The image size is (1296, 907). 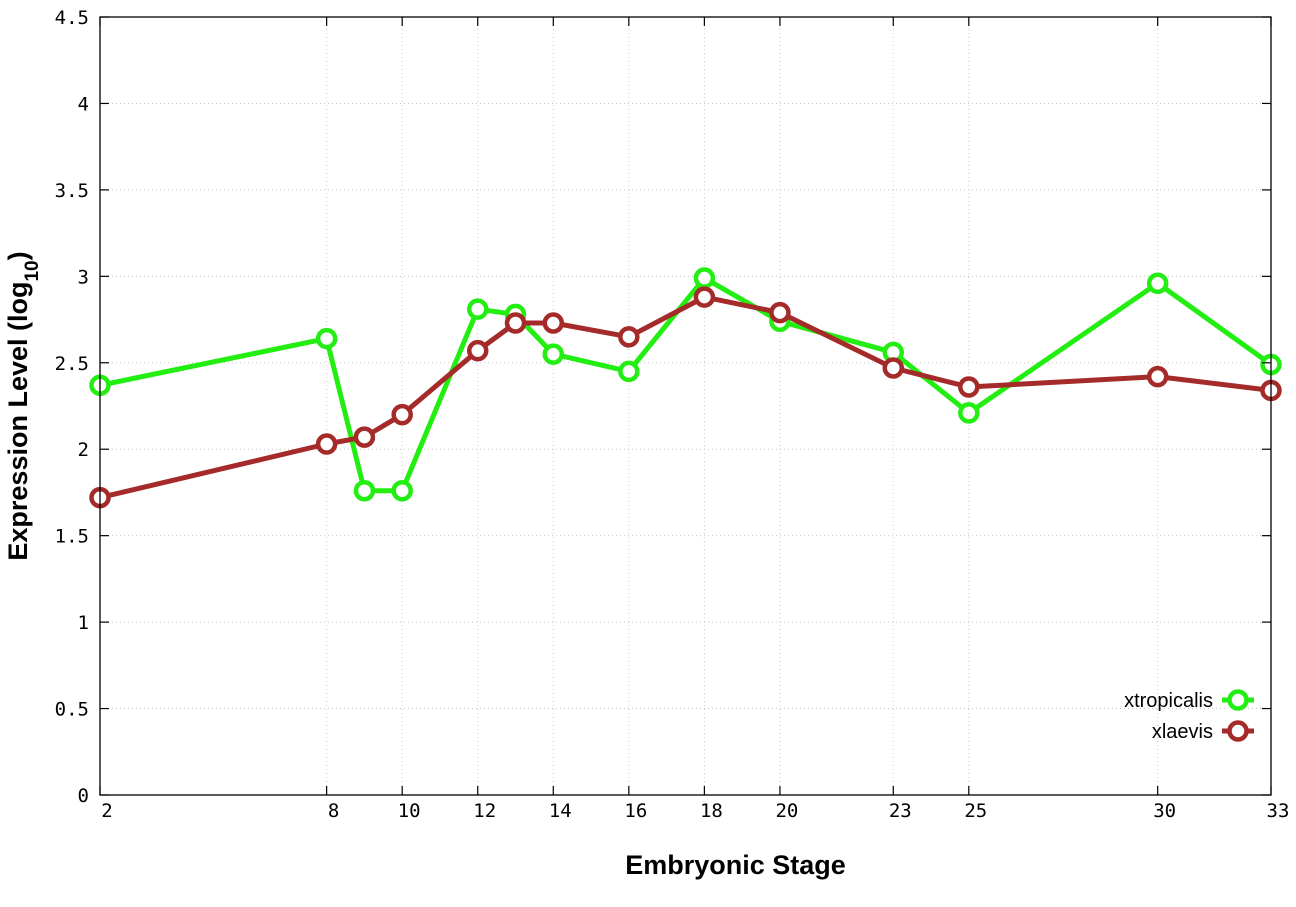 I want to click on y-tick-label: 0.5, so click(x=72, y=710).